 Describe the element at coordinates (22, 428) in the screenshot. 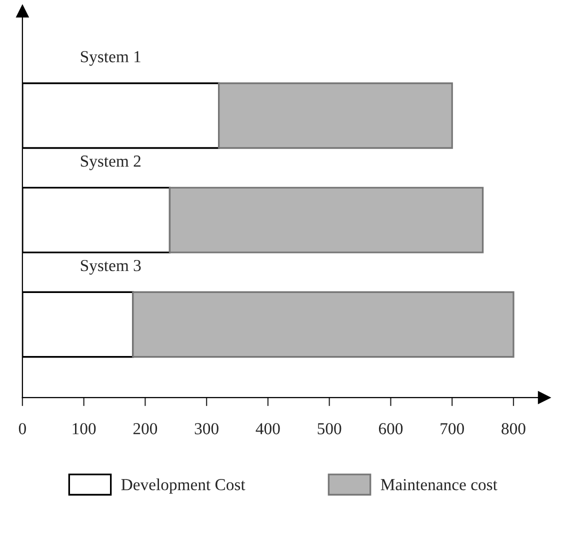

I see `x-tick-label: 0` at that location.